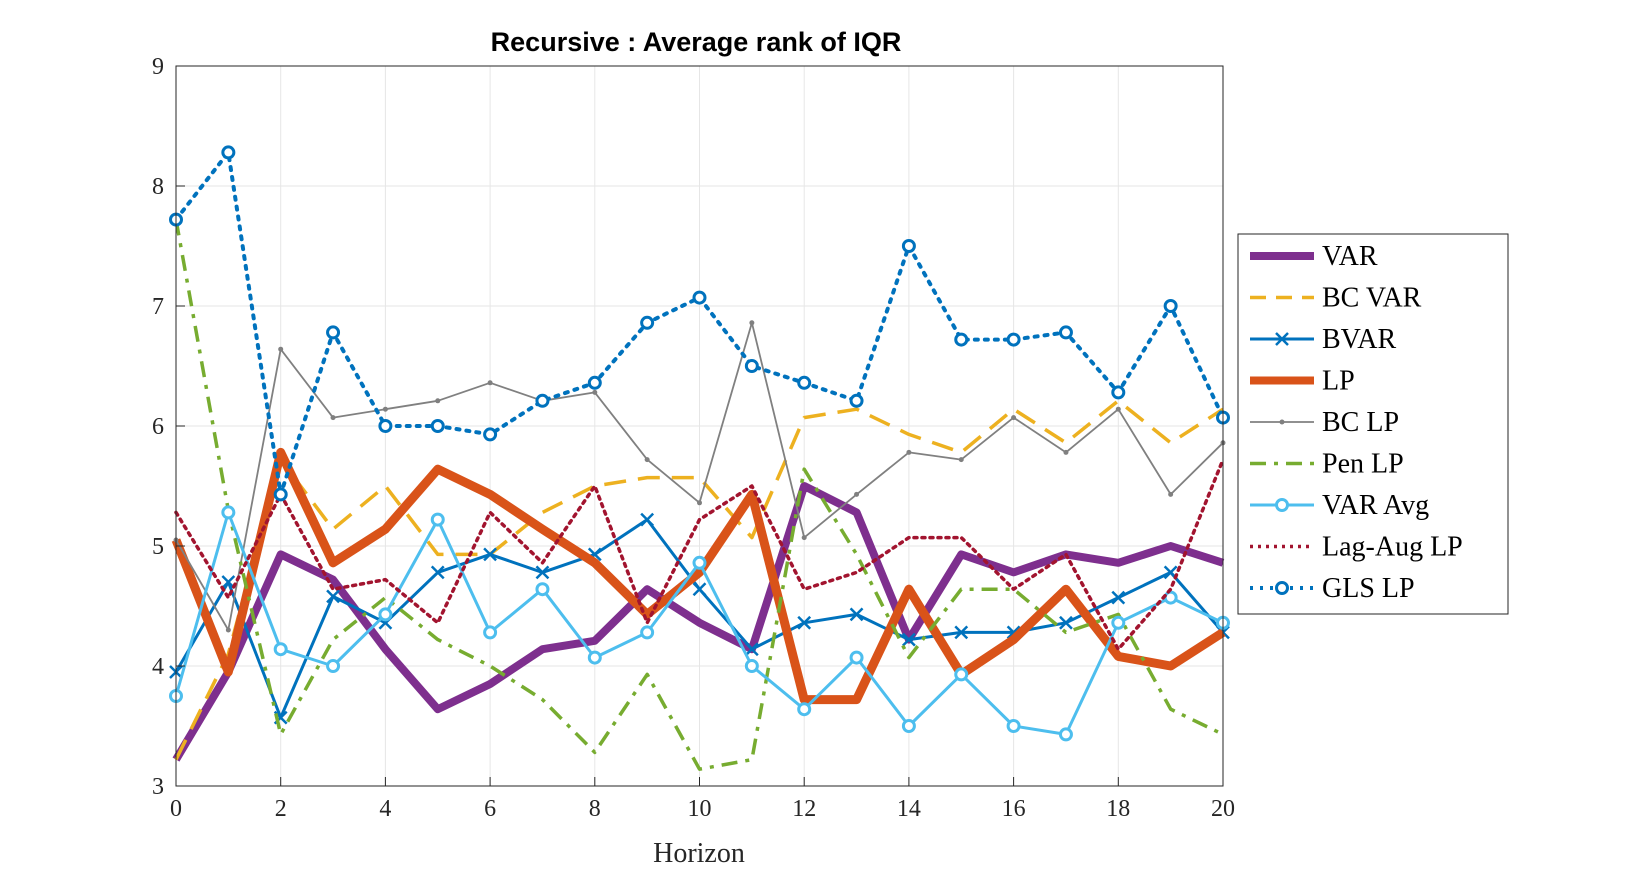  What do you see at coordinates (595, 809) in the screenshot?
I see `x-tick-label: 8` at bounding box center [595, 809].